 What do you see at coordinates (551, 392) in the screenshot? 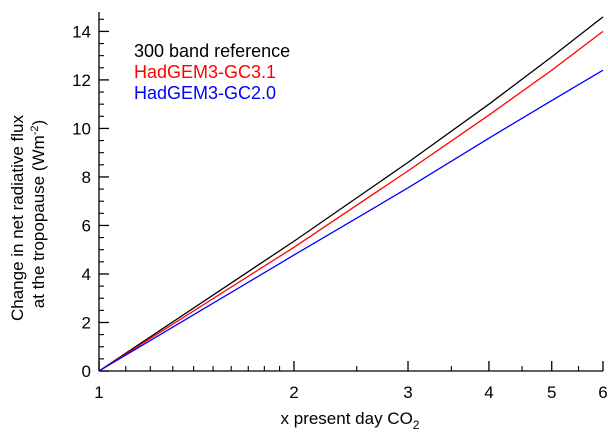
I see `x-tick-label: 5` at bounding box center [551, 392].